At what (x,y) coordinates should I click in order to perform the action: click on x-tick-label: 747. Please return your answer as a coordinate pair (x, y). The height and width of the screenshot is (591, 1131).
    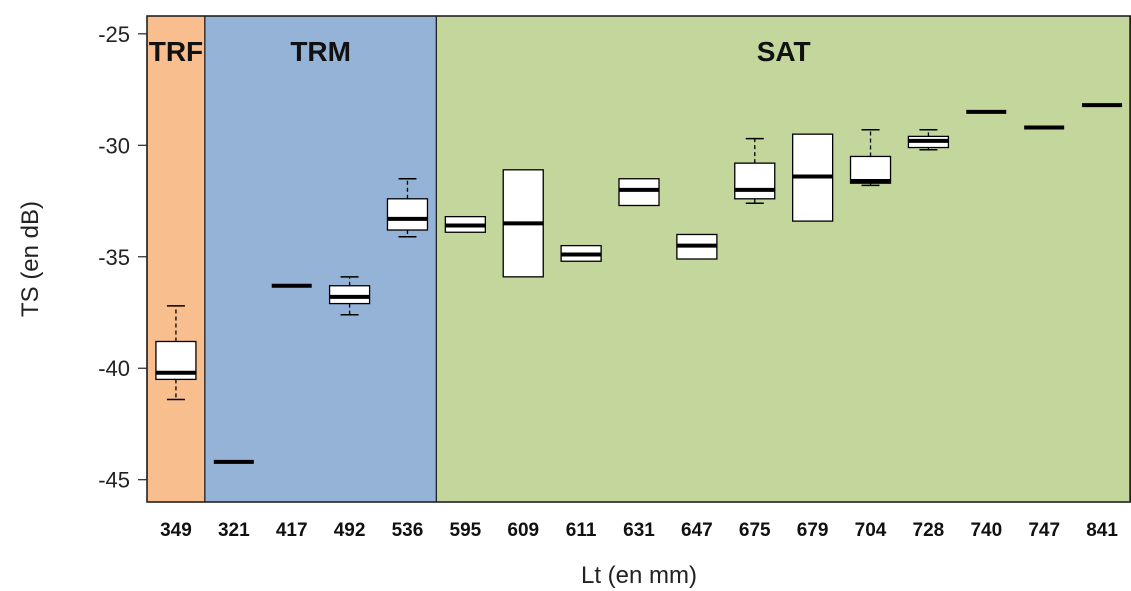
    Looking at the image, I should click on (1044, 530).